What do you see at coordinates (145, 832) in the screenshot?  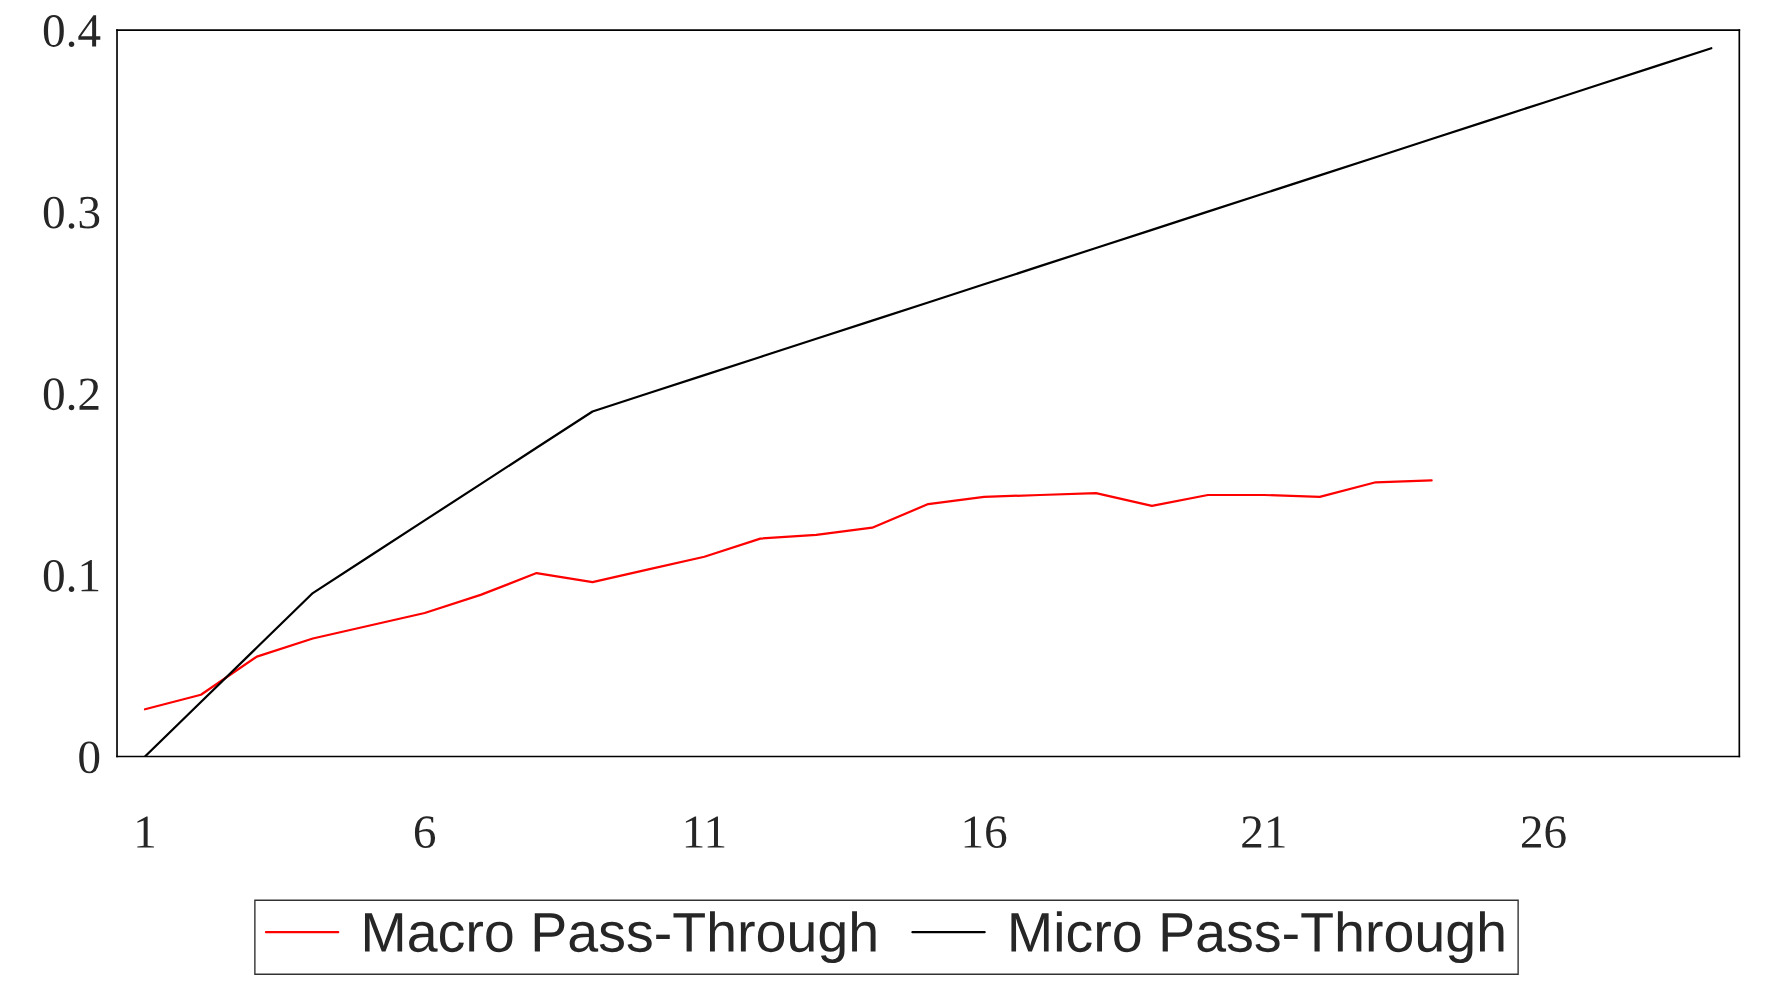 I see `x-tick-label: 1` at bounding box center [145, 832].